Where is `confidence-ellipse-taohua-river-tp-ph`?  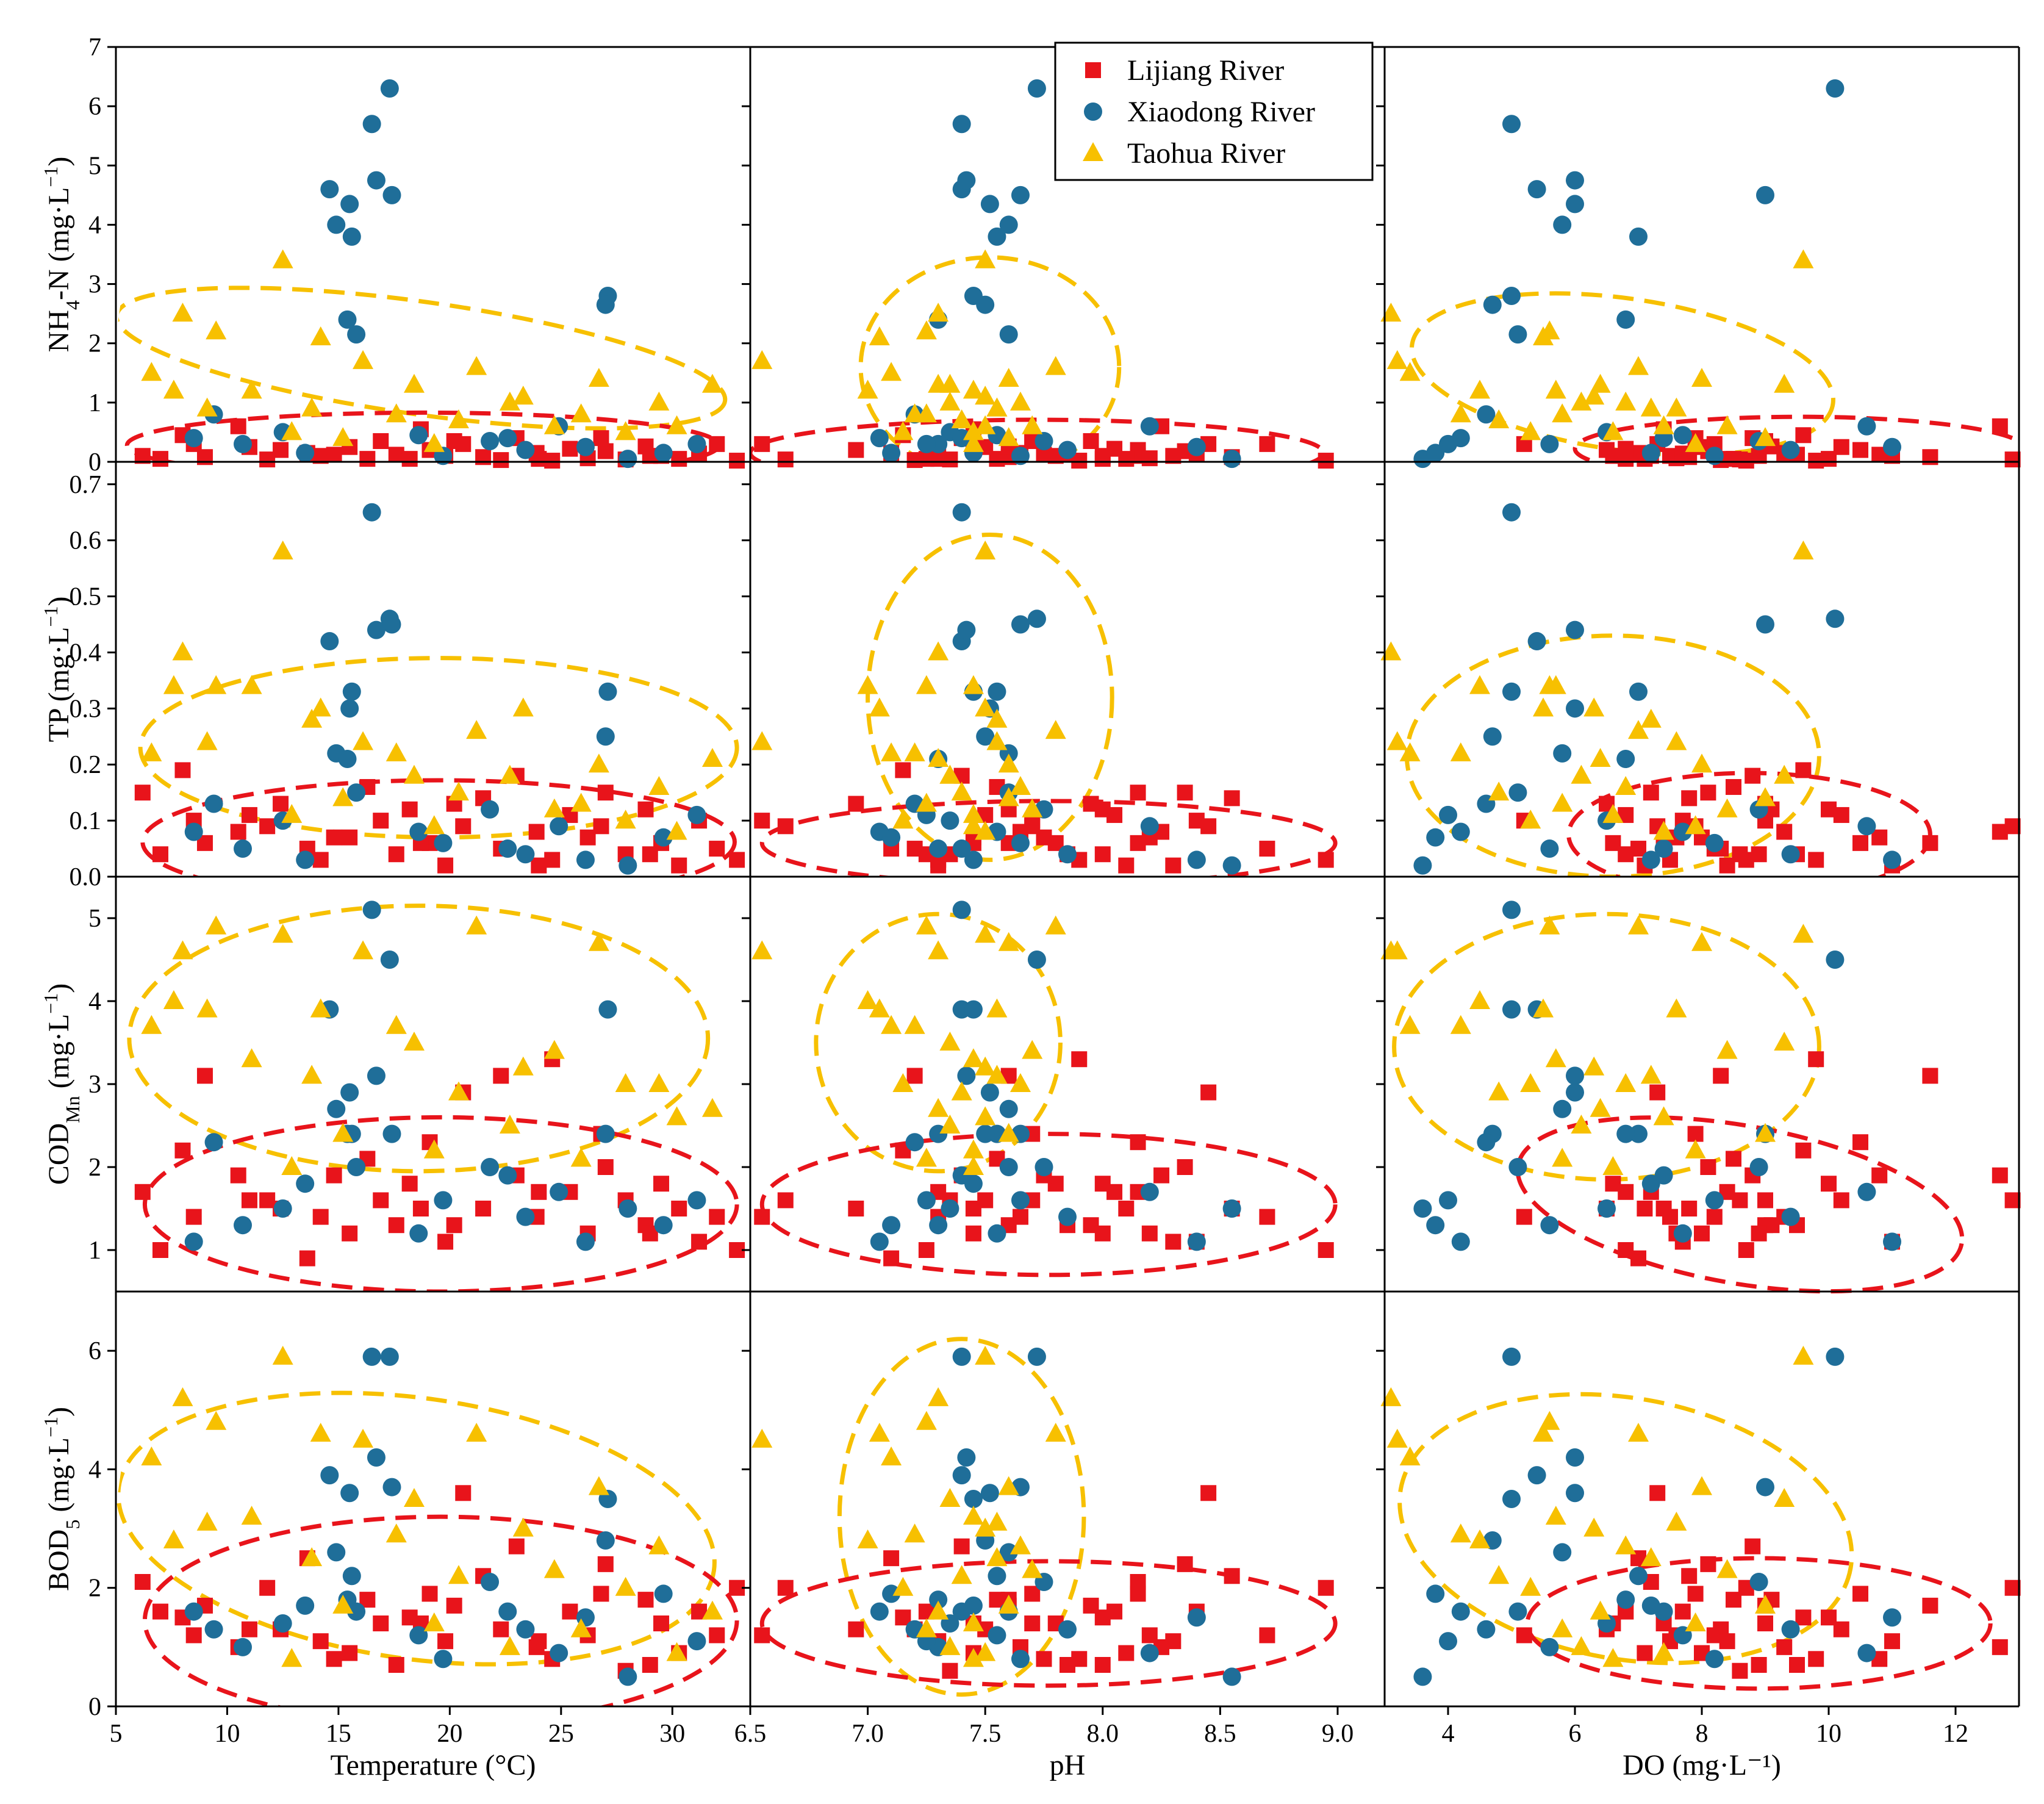
confidence-ellipse-taohua-river-tp-ph is located at coordinates (990, 697).